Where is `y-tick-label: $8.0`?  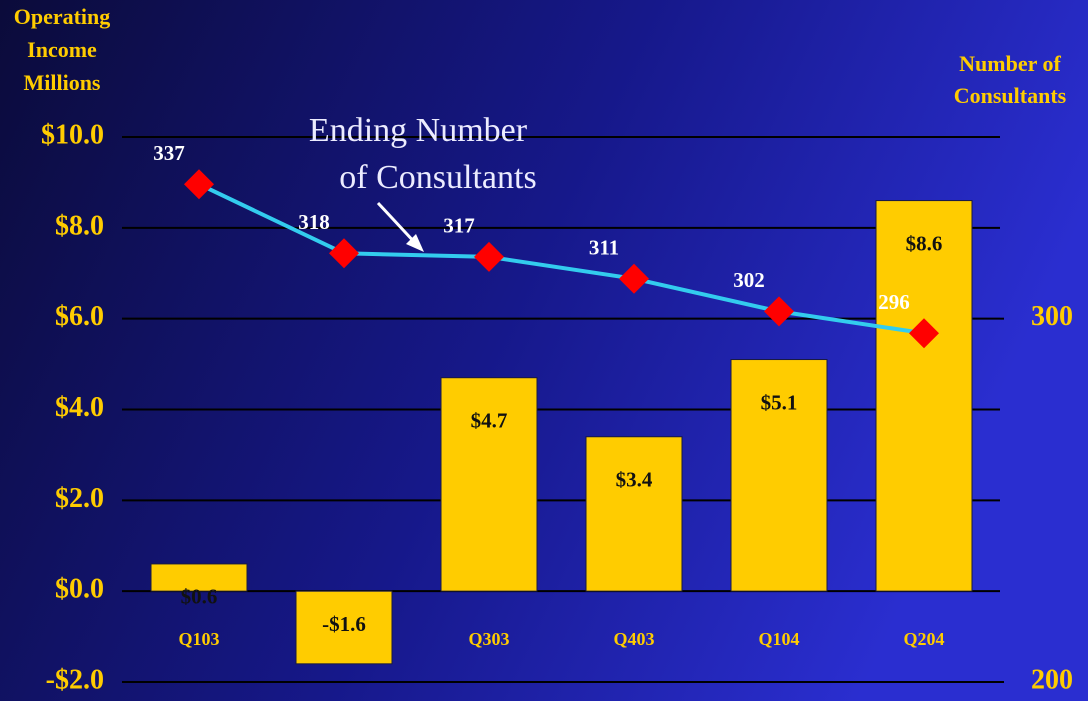
y-tick-label: $8.0 is located at coordinates (79, 225).